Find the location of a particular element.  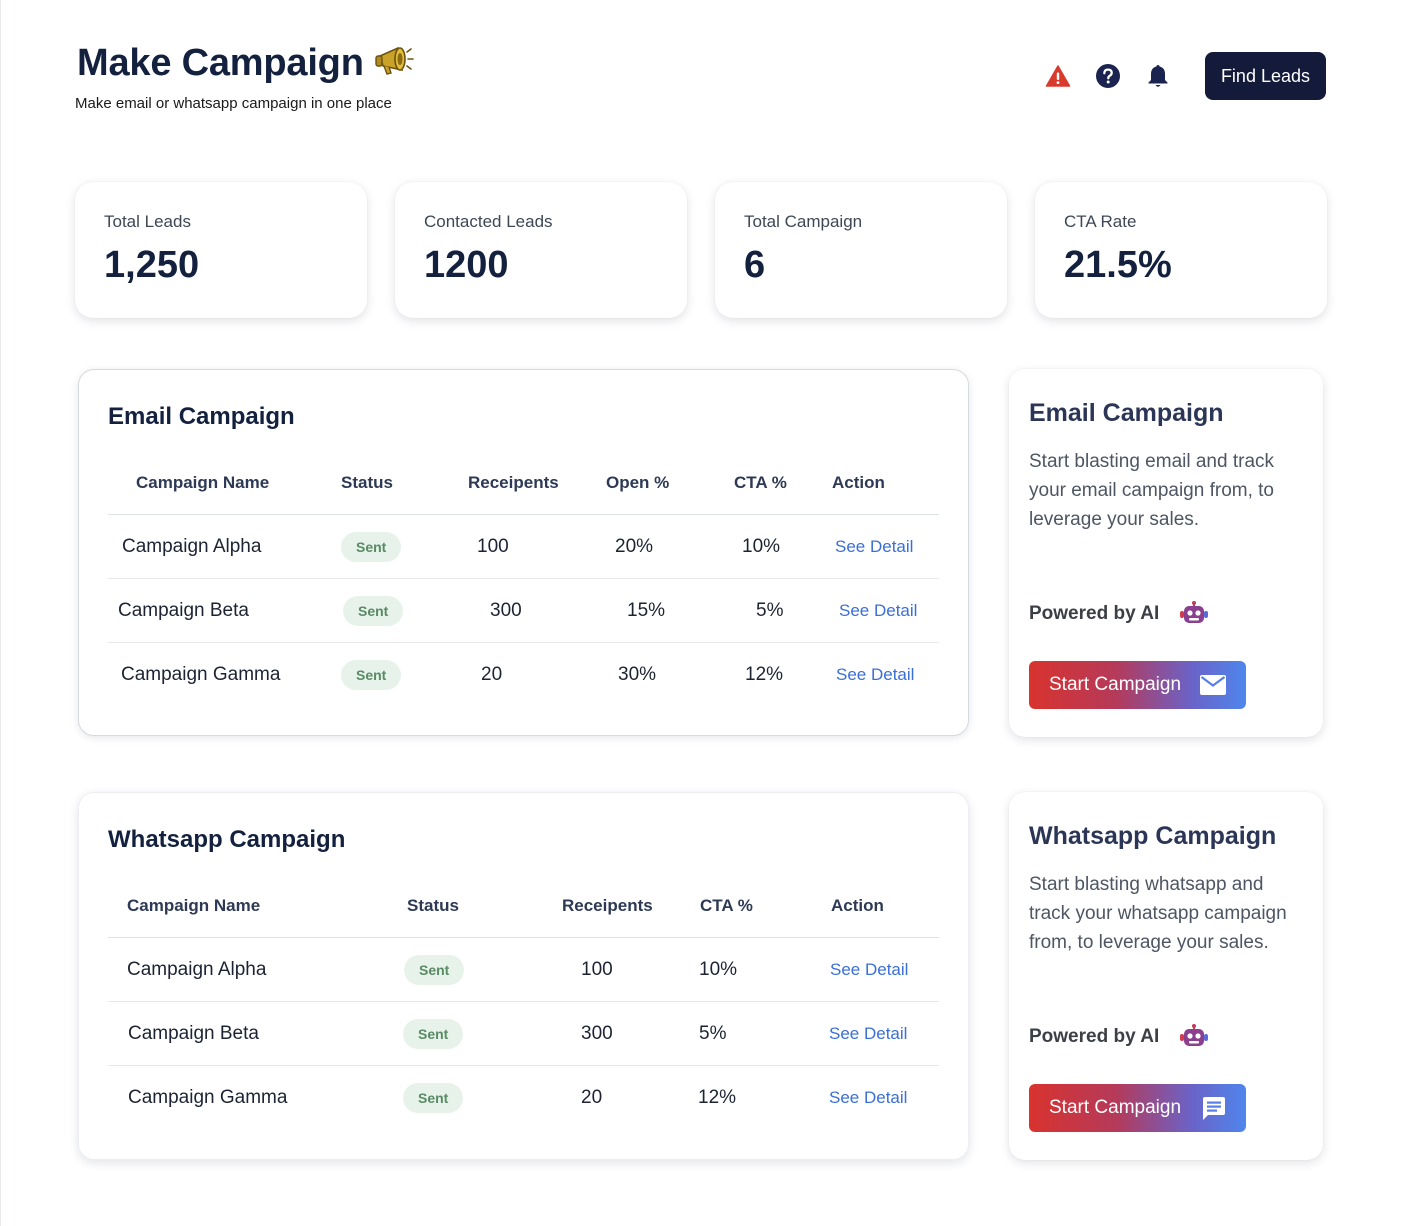

stat-card-total-leads: Total Leads 1,250 is located at coordinates (221, 250).